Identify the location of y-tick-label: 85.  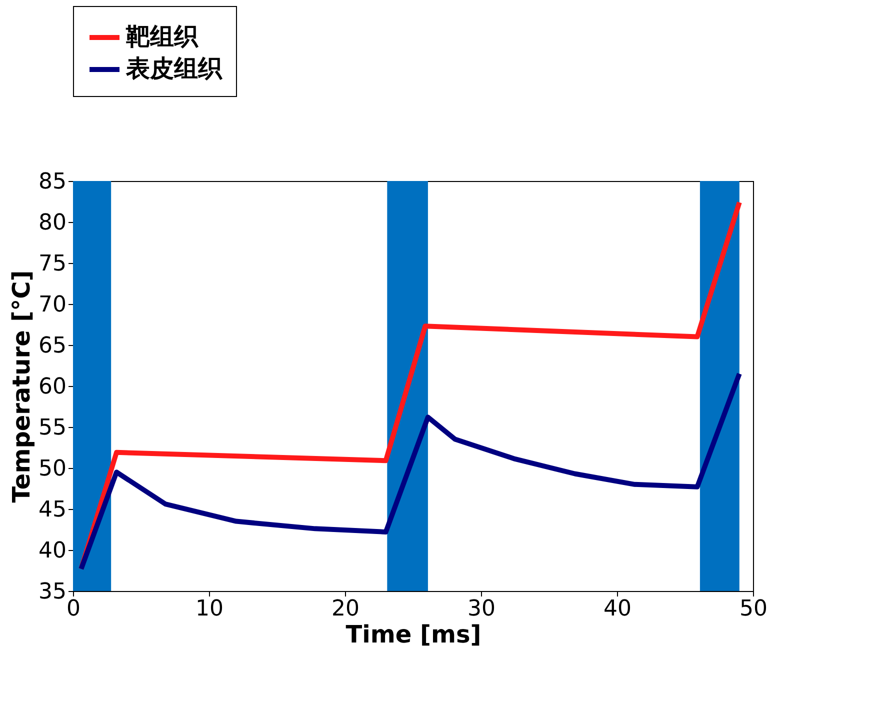
(52, 182).